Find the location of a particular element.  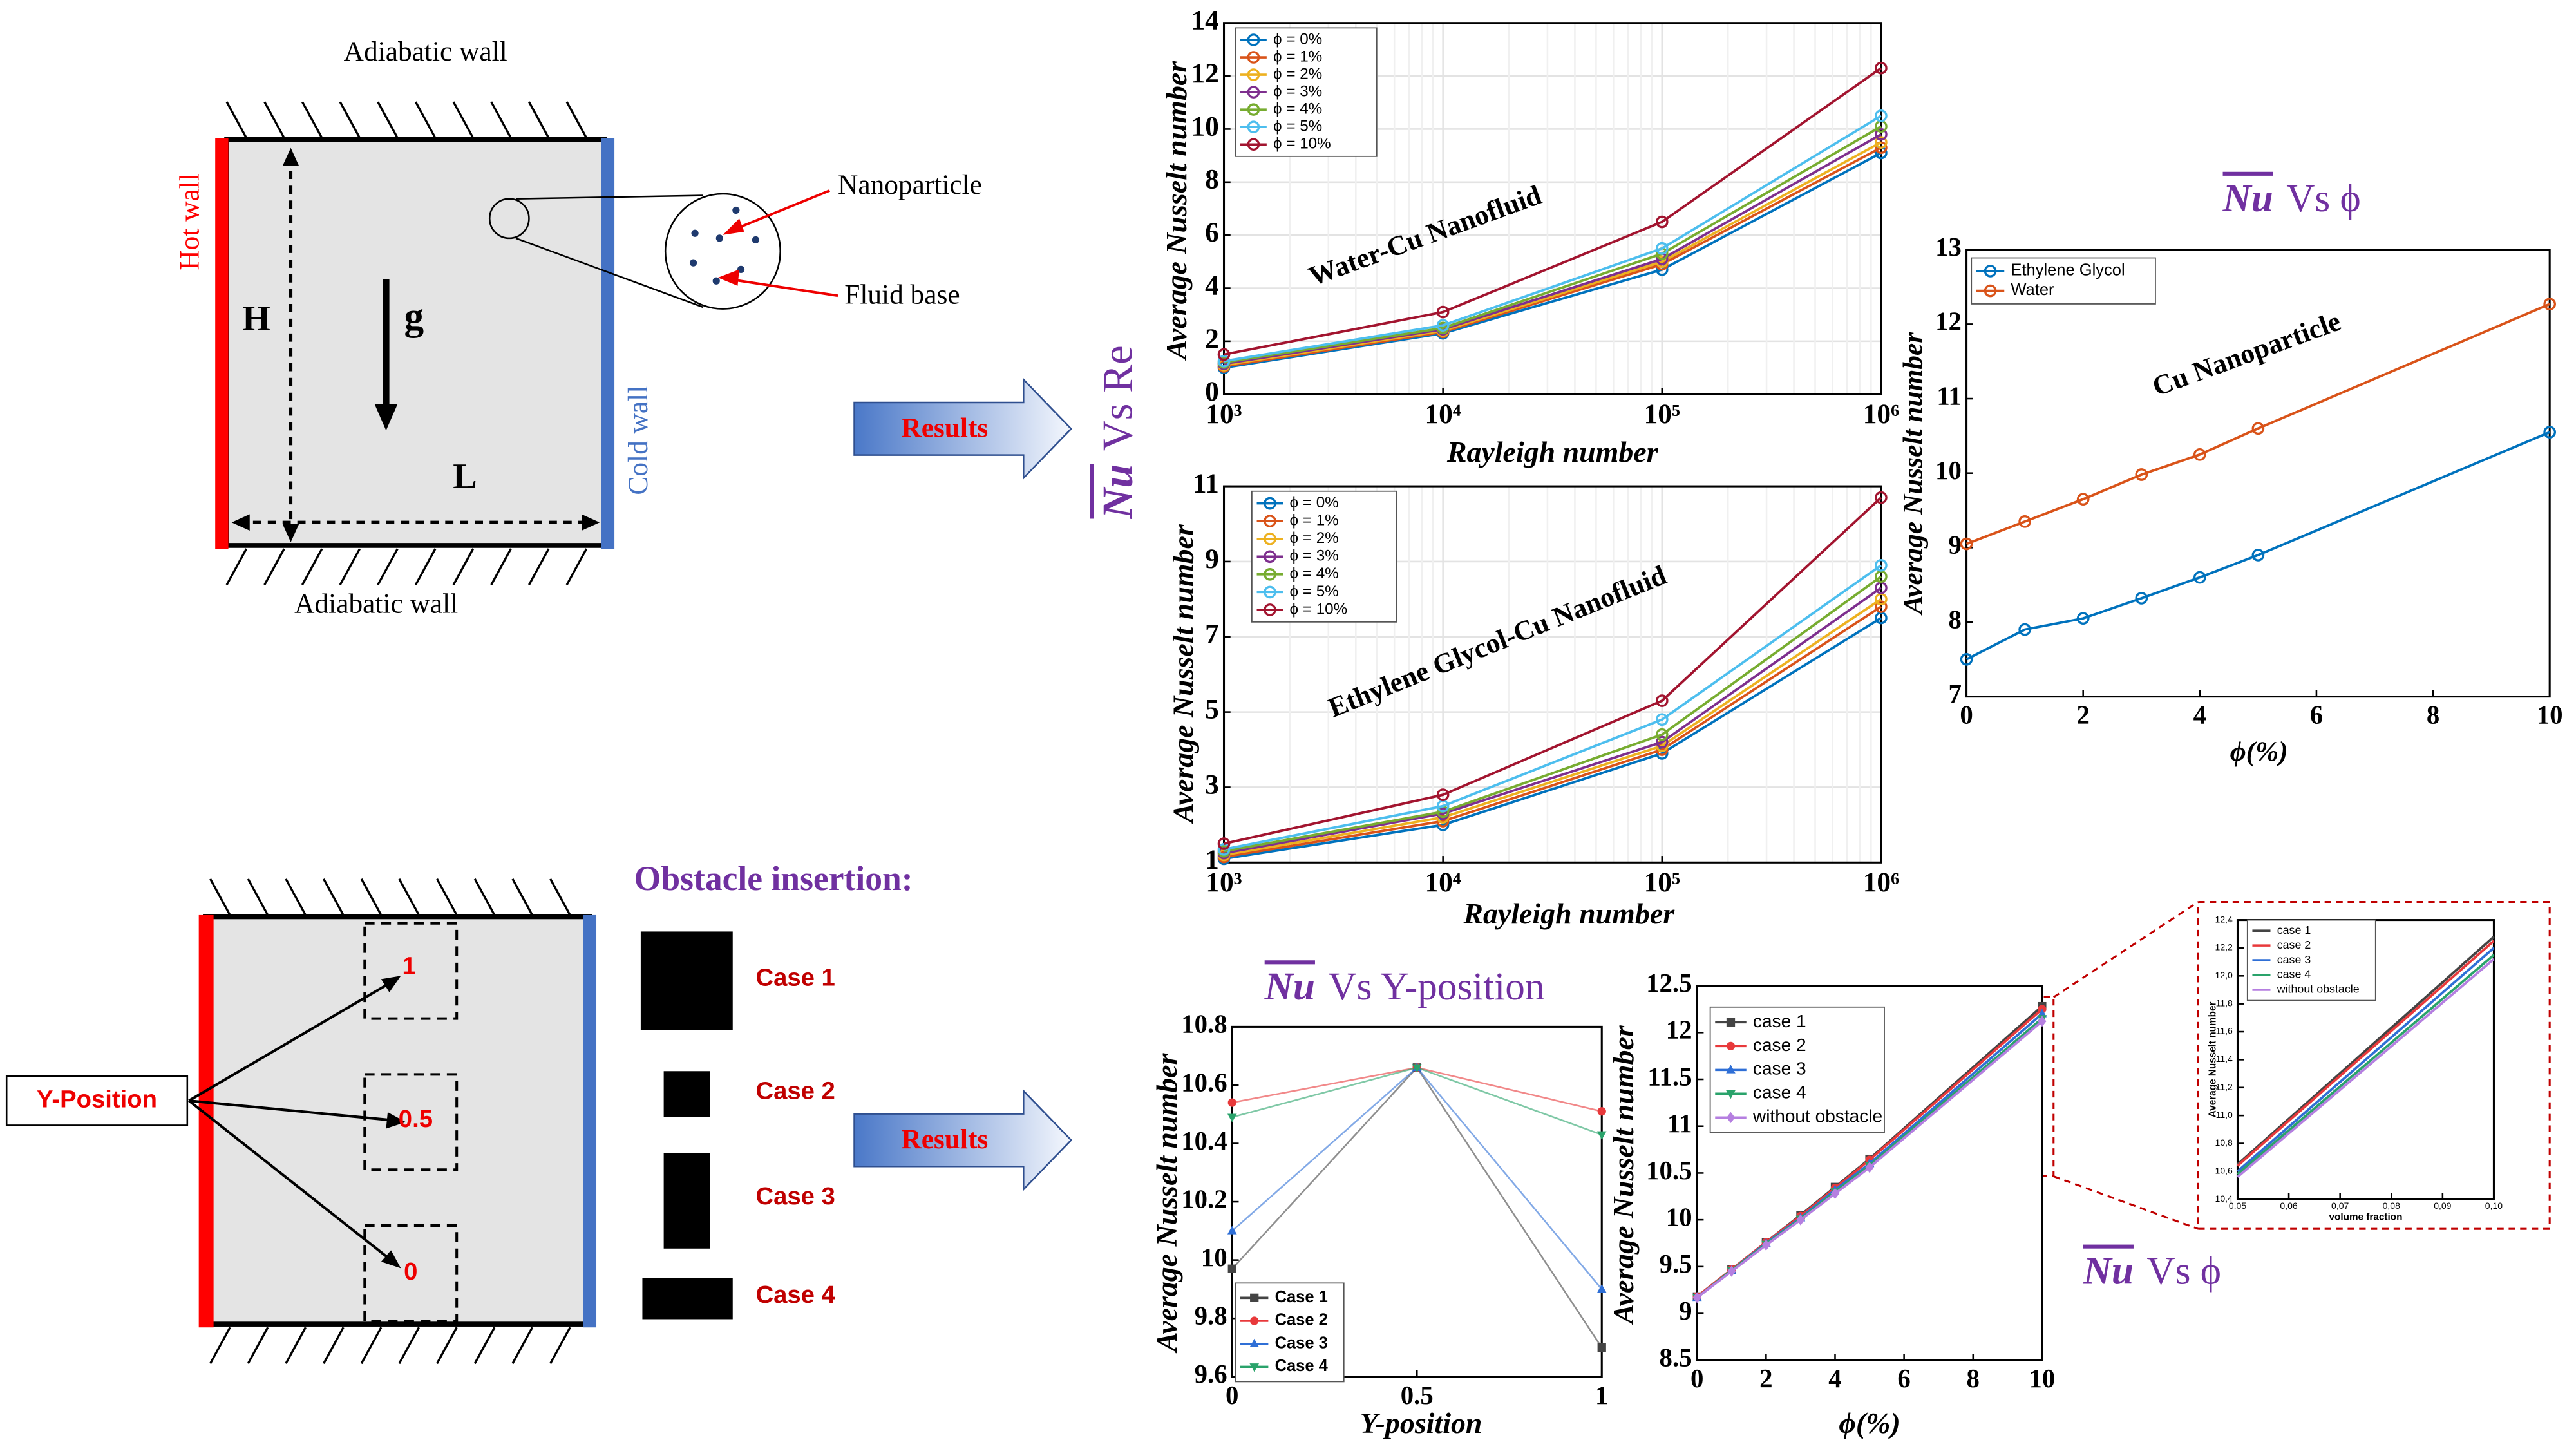

legend-label: Water is located at coordinates (2033, 290).